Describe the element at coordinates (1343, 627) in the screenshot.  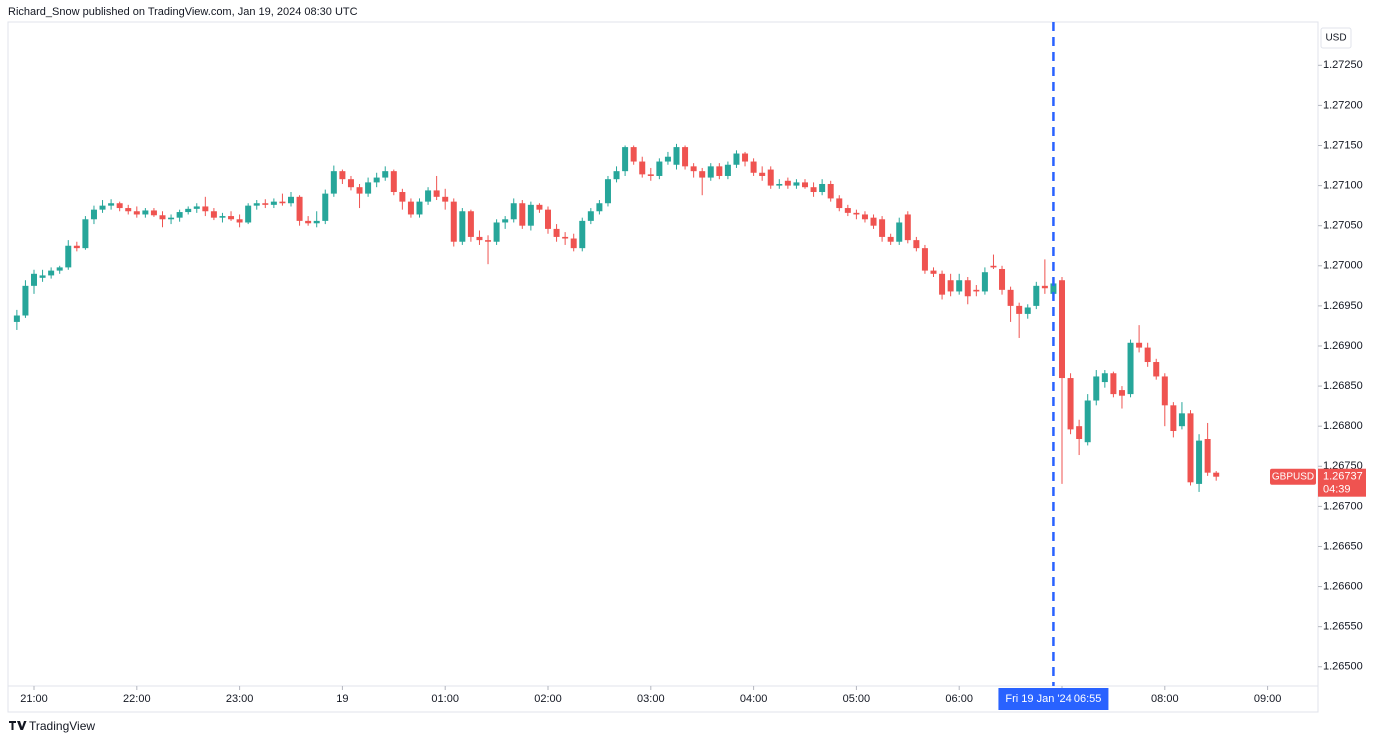
I see `y-tick-label: 1.26550` at that location.